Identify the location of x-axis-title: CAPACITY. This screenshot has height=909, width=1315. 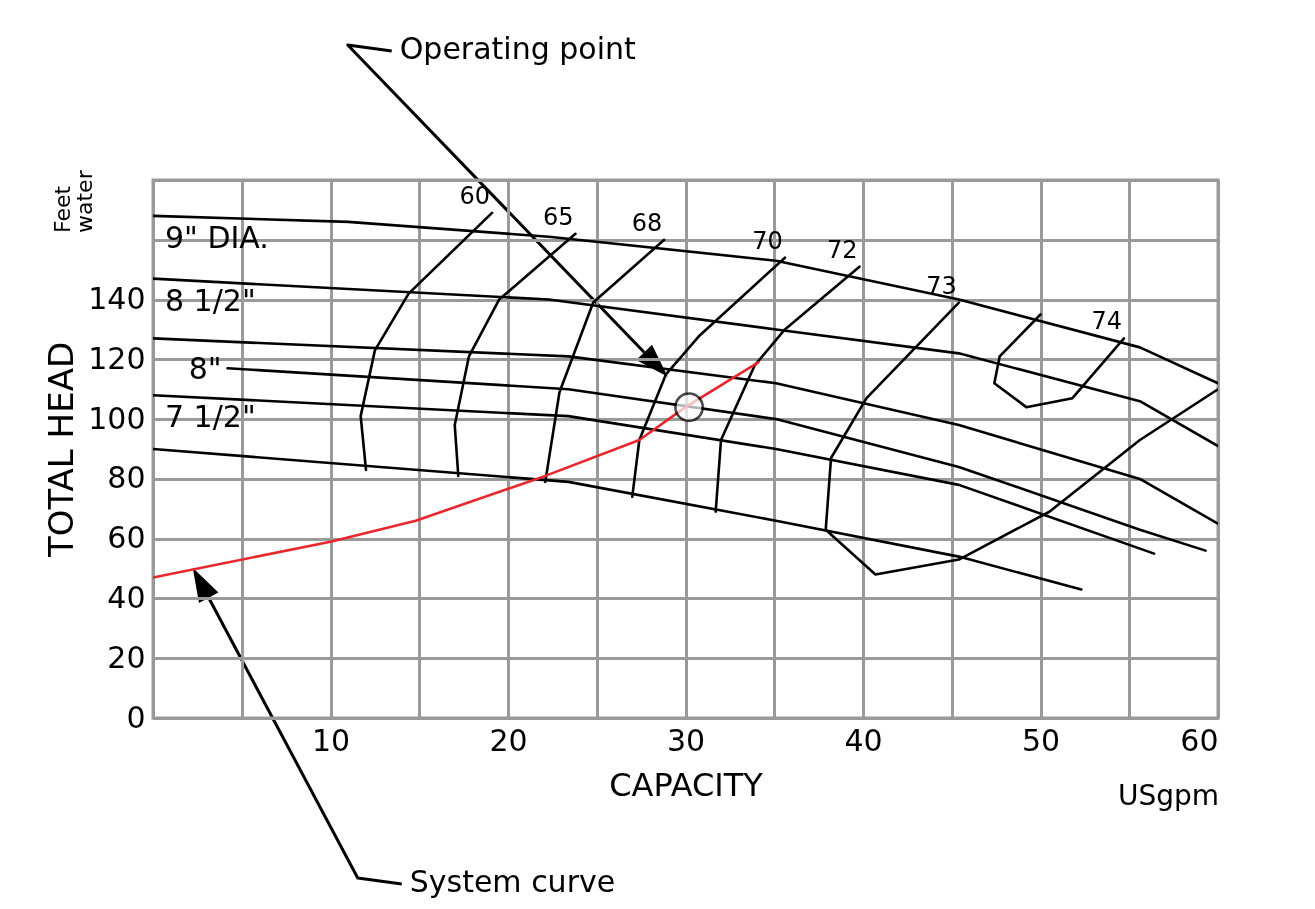
(686, 784).